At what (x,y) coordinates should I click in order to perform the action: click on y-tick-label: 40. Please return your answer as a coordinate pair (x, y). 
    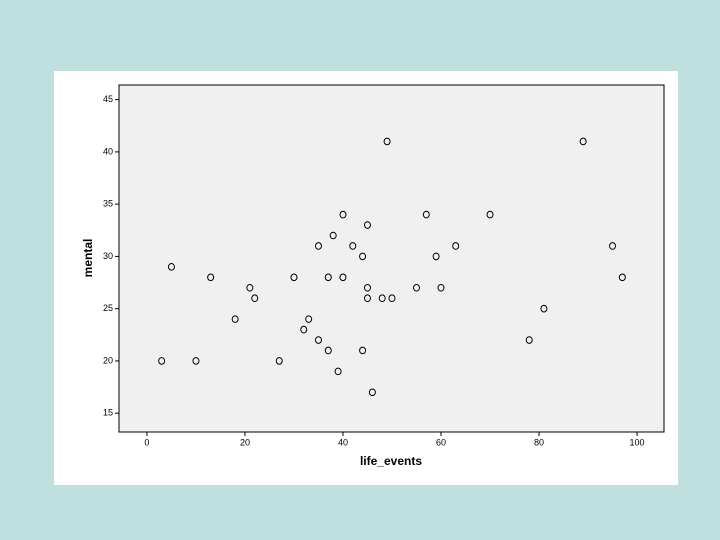
    Looking at the image, I should click on (108, 151).